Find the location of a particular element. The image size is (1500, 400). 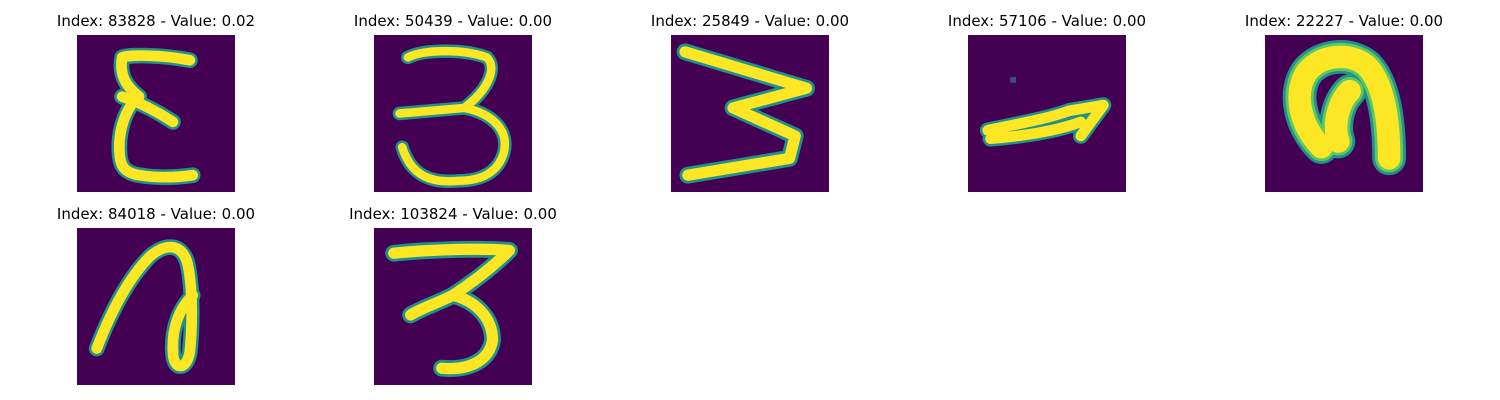

image-panel-3: Index: 25849 - Value: 0.00 is located at coordinates (750, 96).